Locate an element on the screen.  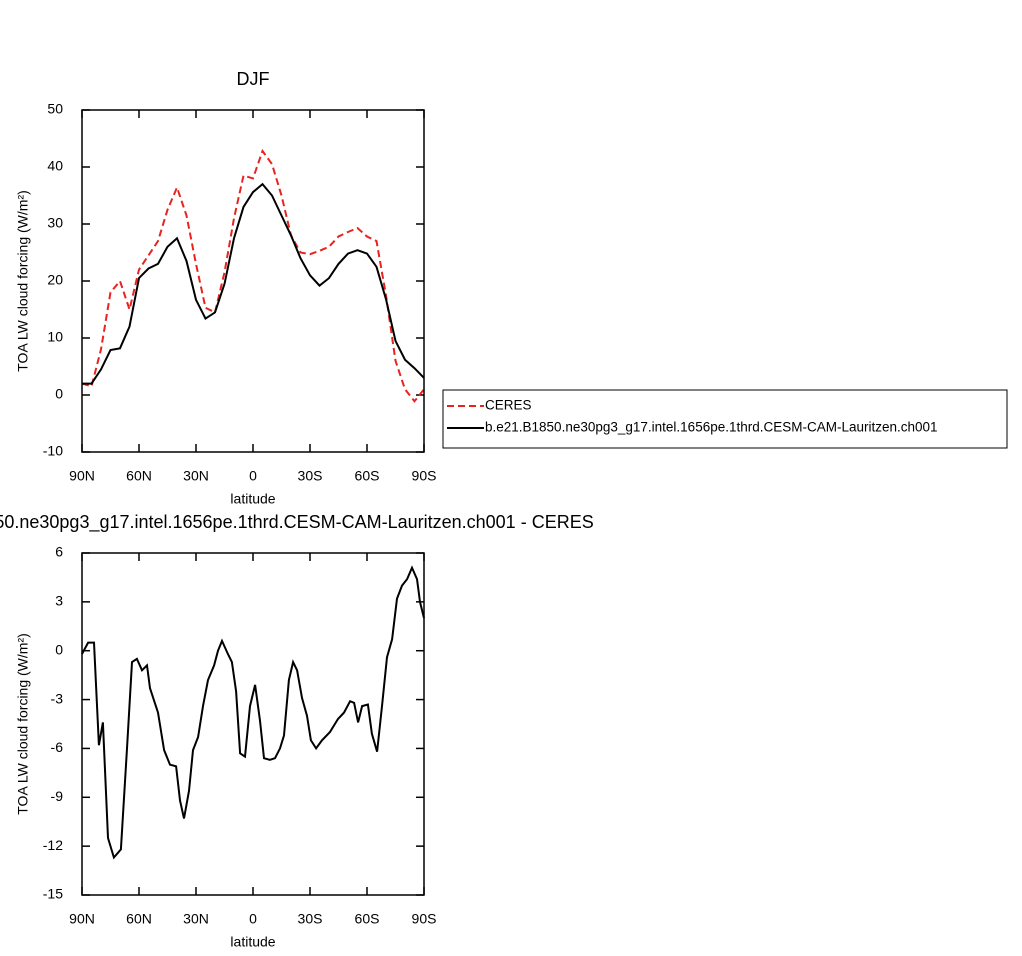
legend-label: CERES is located at coordinates (508, 405).